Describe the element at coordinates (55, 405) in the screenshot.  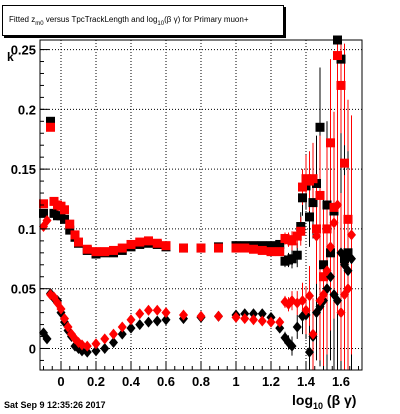
I see `datestamp: Sat Sep 9 12:35:26 2017` at that location.